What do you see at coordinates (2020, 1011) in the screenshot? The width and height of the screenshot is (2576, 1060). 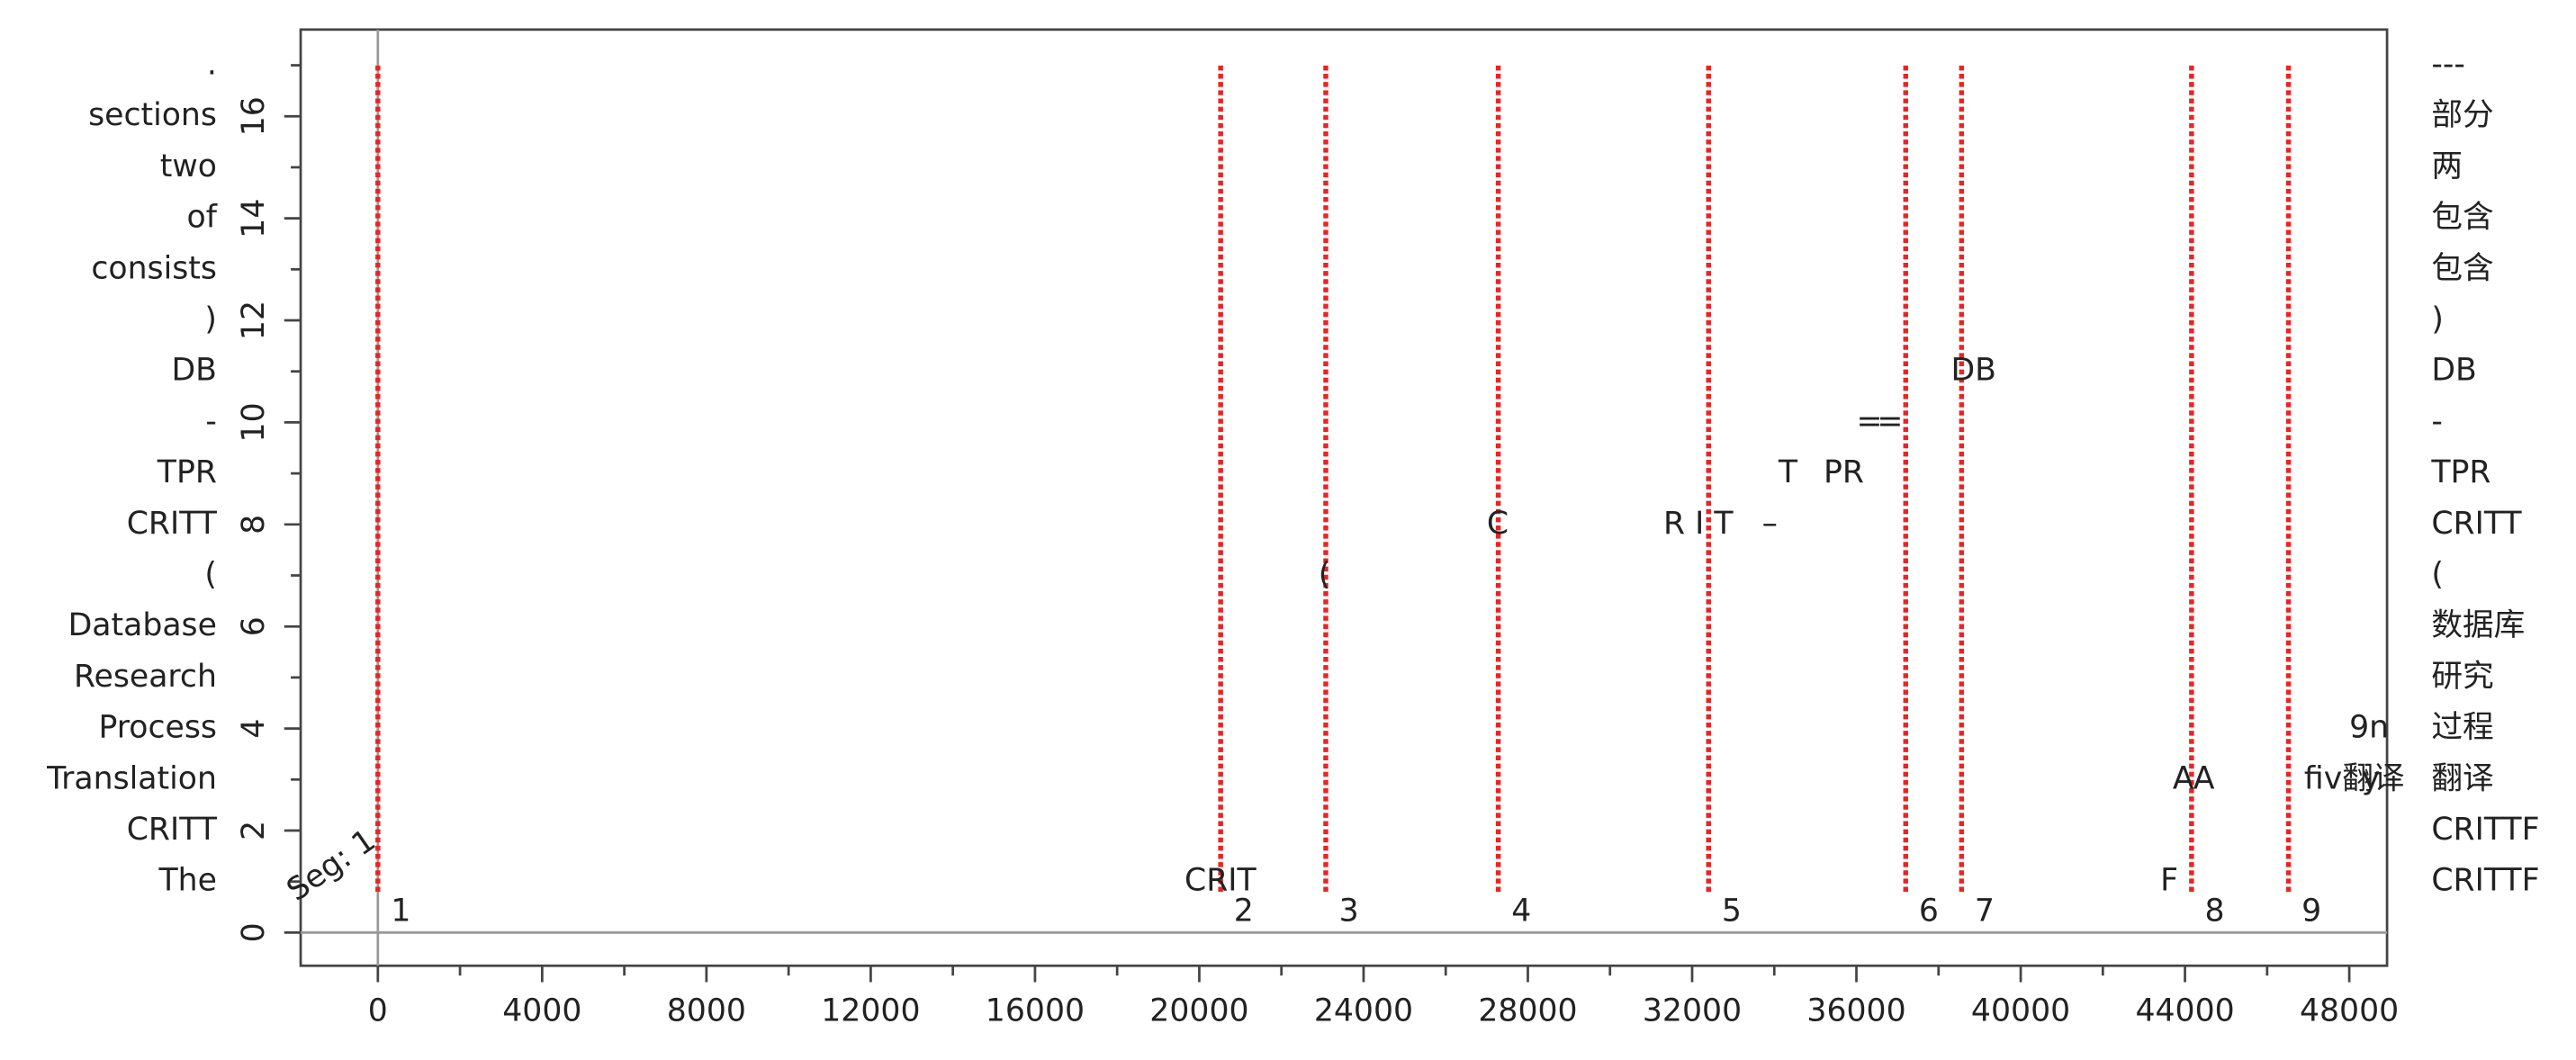 I see `x-tick-label: 40000` at bounding box center [2020, 1011].